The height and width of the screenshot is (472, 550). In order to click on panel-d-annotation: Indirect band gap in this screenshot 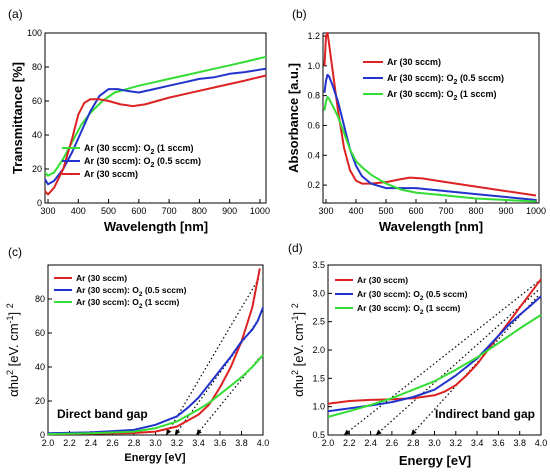, I will do `click(485, 414)`.